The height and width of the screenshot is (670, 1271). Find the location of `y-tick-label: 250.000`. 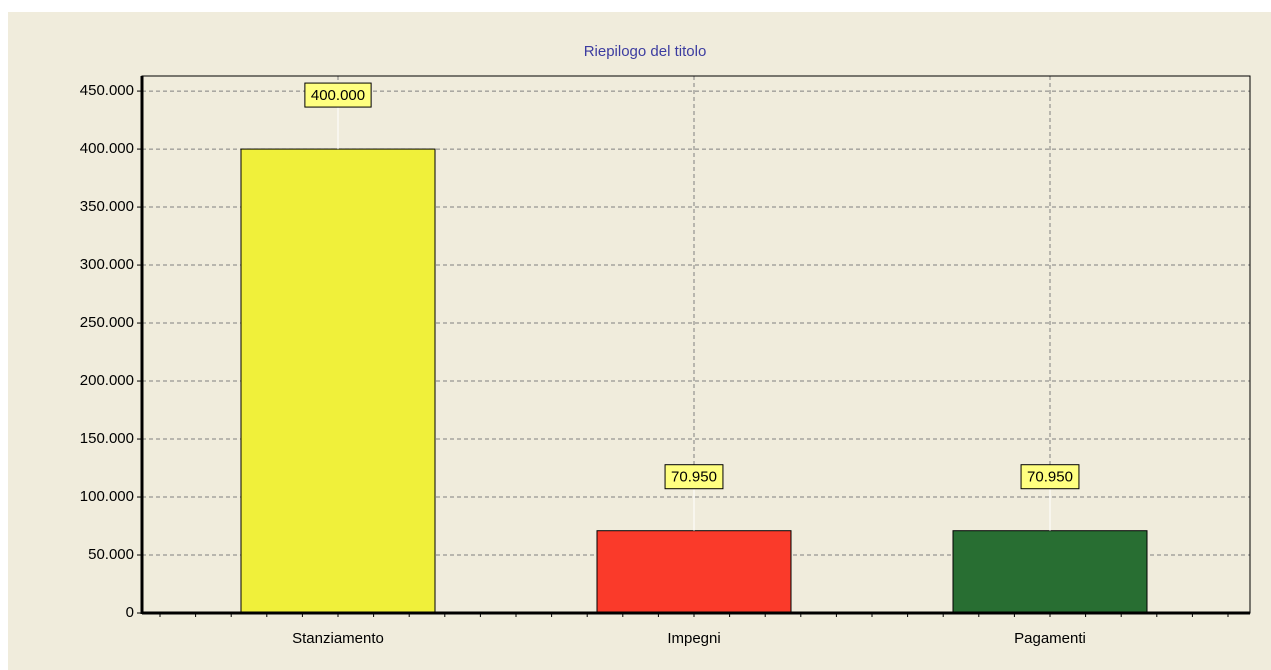

y-tick-label: 250.000 is located at coordinates (107, 322).